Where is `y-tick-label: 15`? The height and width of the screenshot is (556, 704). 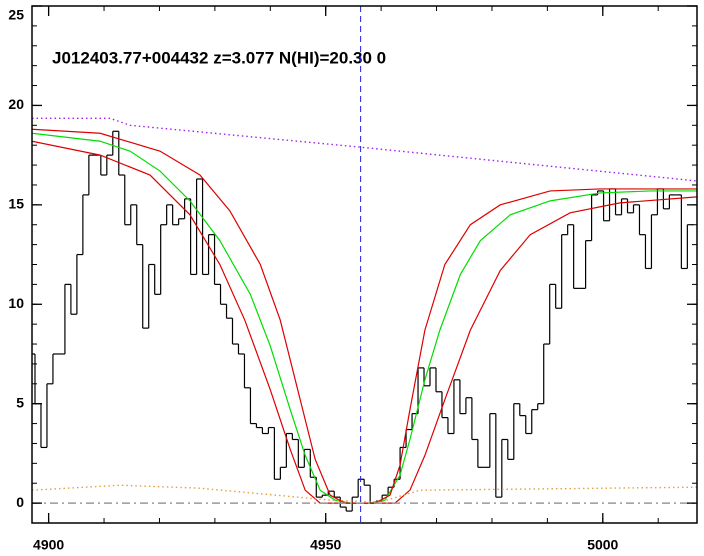 y-tick-label: 15 is located at coordinates (16, 204).